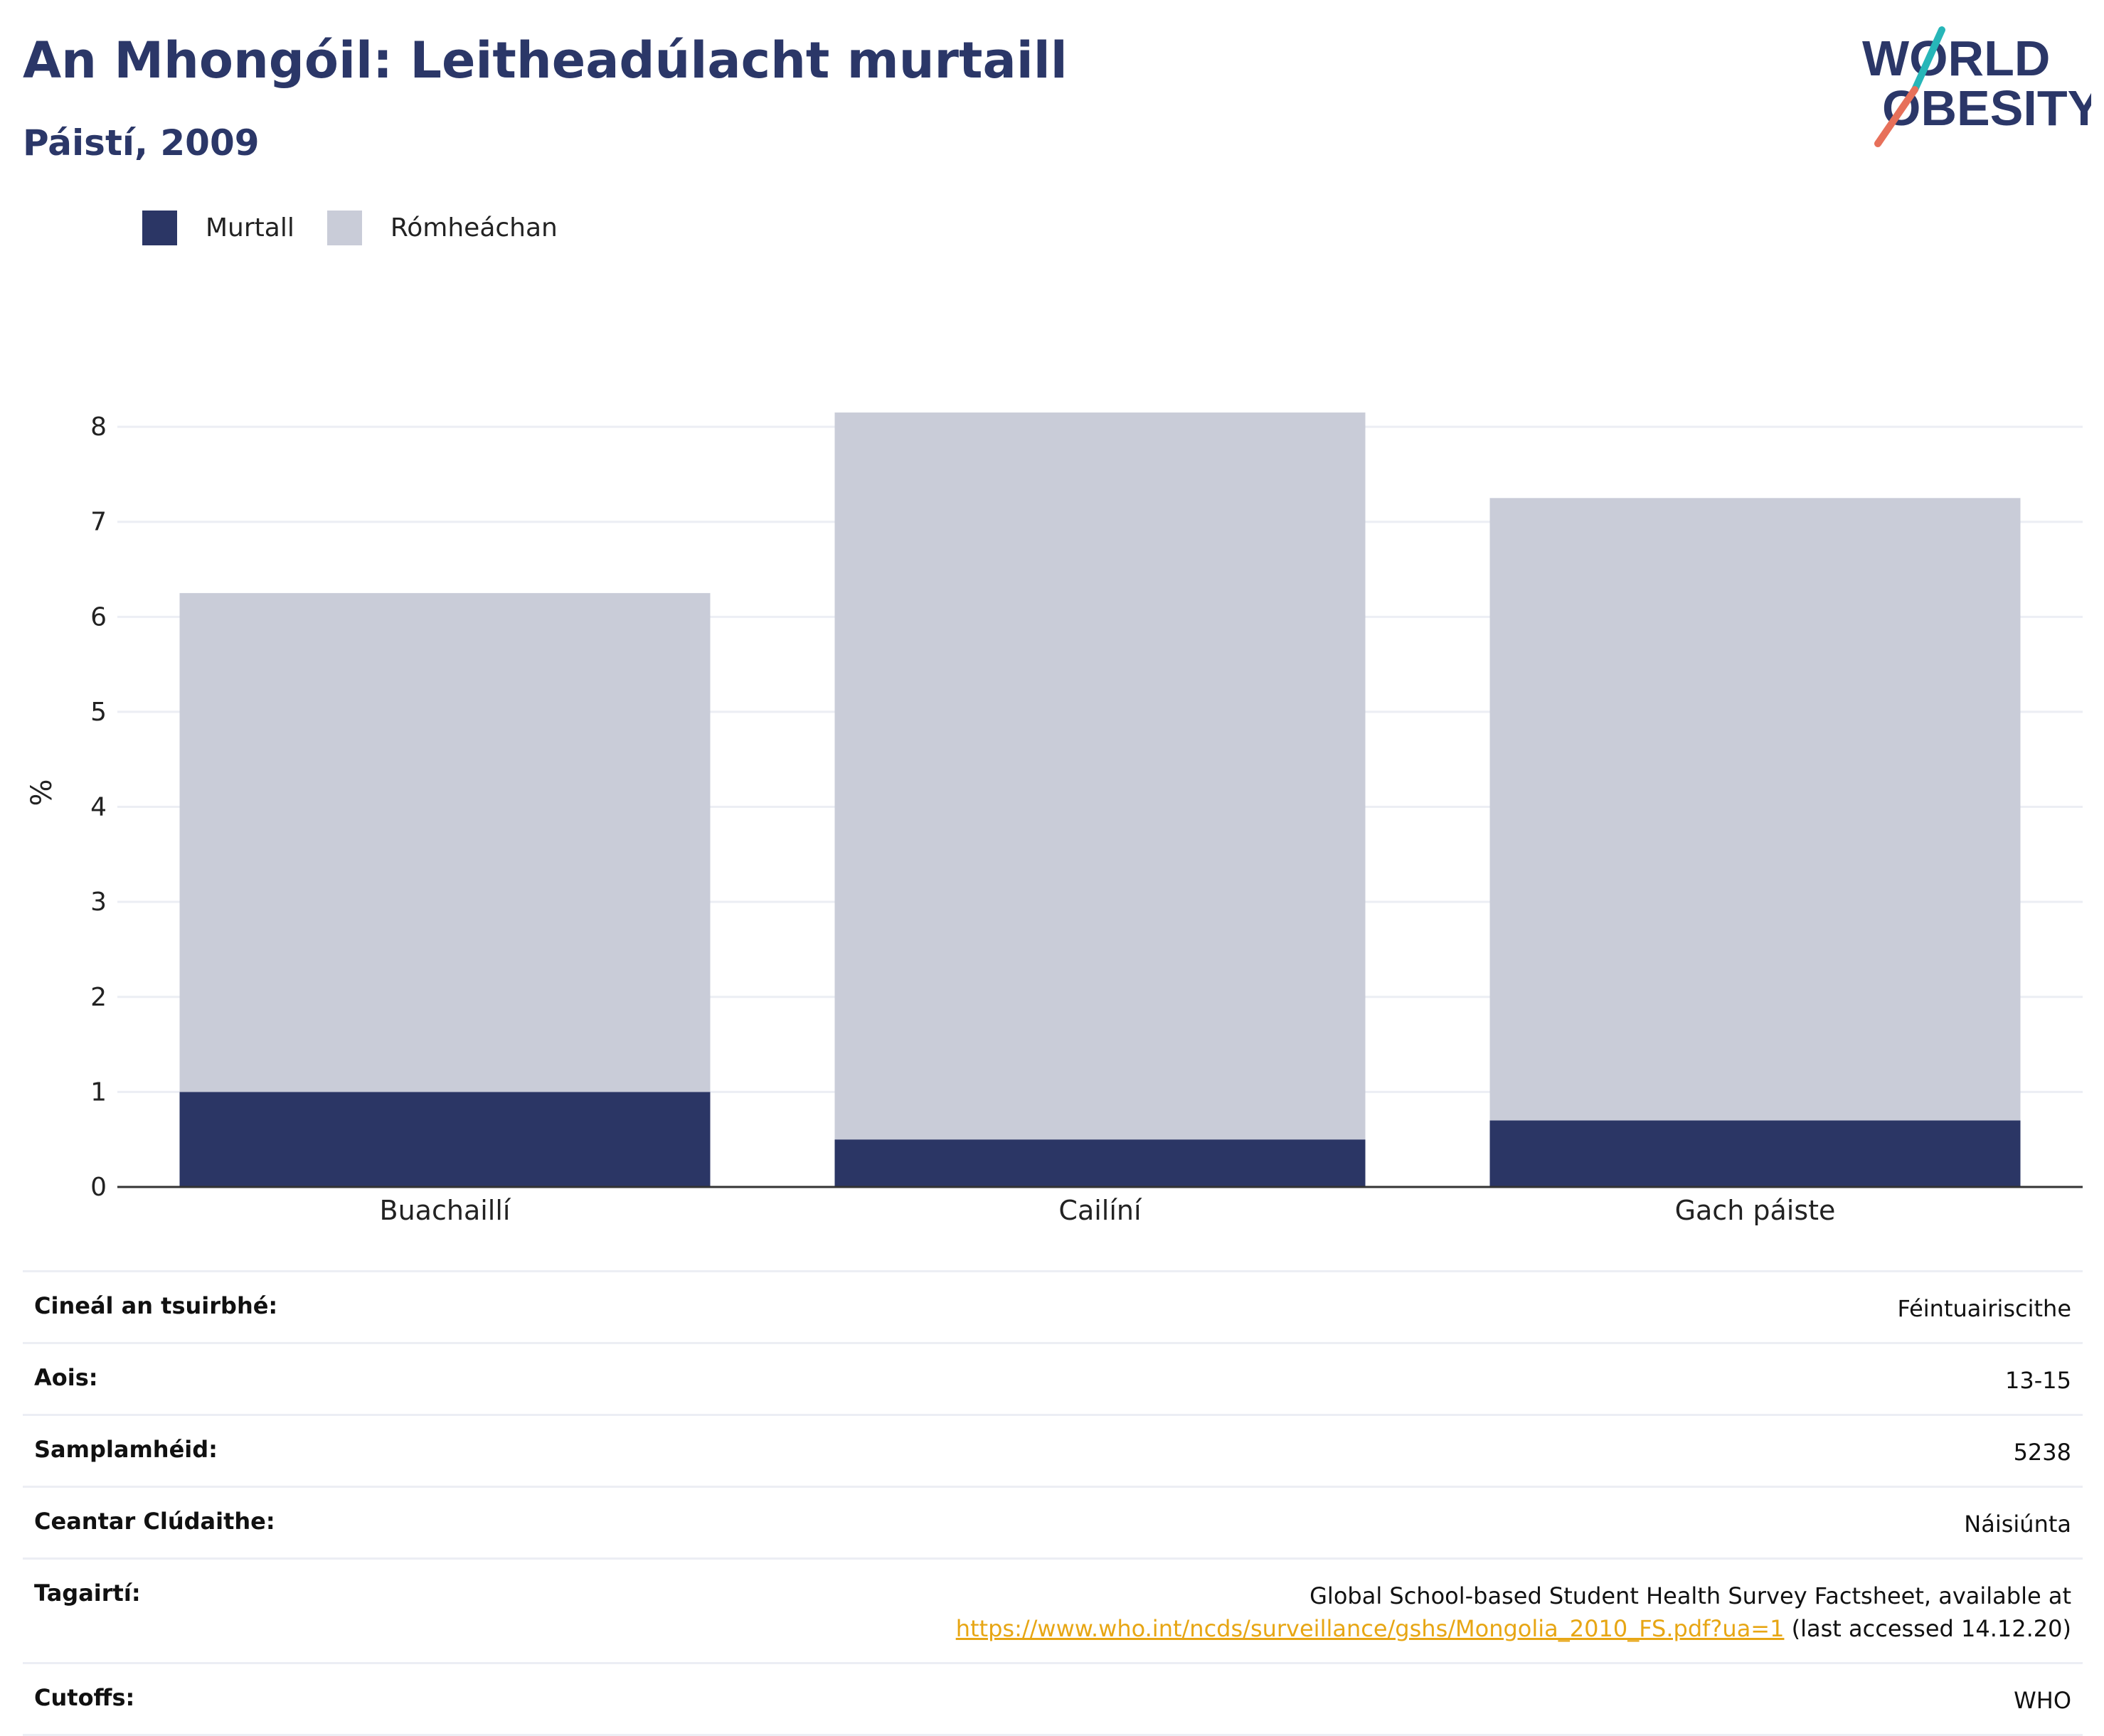 This screenshot has height=1736, width=2104. What do you see at coordinates (545, 60) in the screenshot?
I see `page-title: An Mhongóil: Leitheadúlacht murtaill` at bounding box center [545, 60].